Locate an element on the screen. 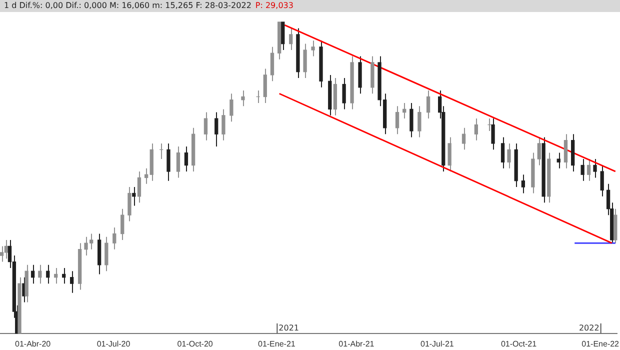 Image resolution: width=620 pixels, height=350 pixels. x-tick-label: 01-Jul-21 is located at coordinates (437, 343).